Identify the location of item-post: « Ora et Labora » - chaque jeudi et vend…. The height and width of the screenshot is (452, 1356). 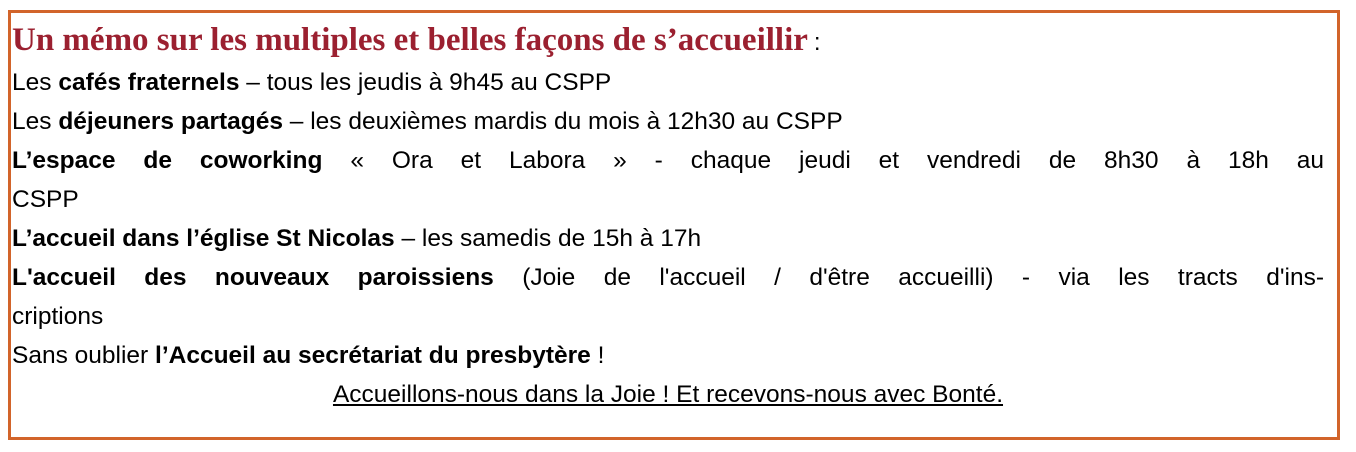
(823, 160).